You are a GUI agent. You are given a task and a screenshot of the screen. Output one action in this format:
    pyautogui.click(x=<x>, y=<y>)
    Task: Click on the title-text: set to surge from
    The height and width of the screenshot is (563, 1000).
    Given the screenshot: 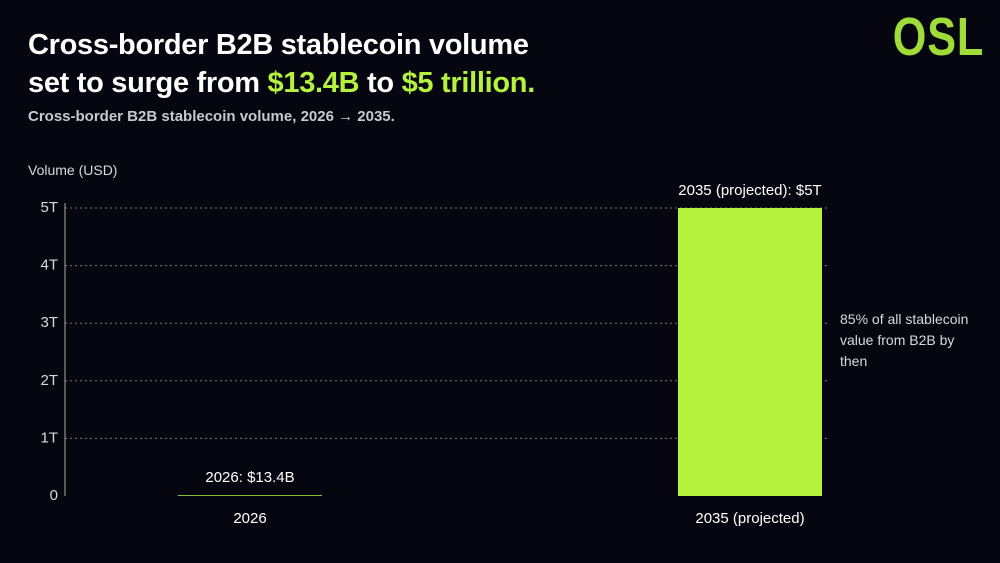 What is the action you would take?
    pyautogui.click(x=144, y=83)
    